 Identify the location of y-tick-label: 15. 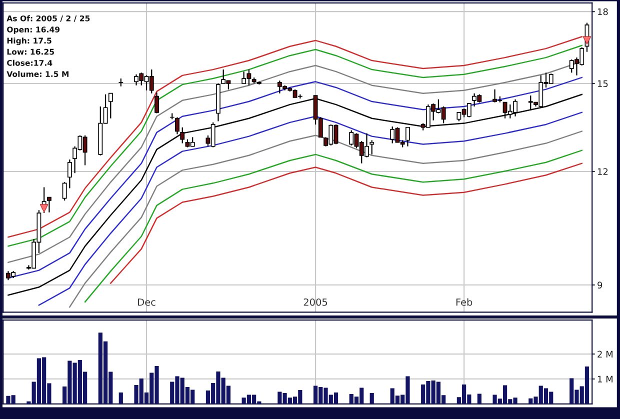
(603, 84).